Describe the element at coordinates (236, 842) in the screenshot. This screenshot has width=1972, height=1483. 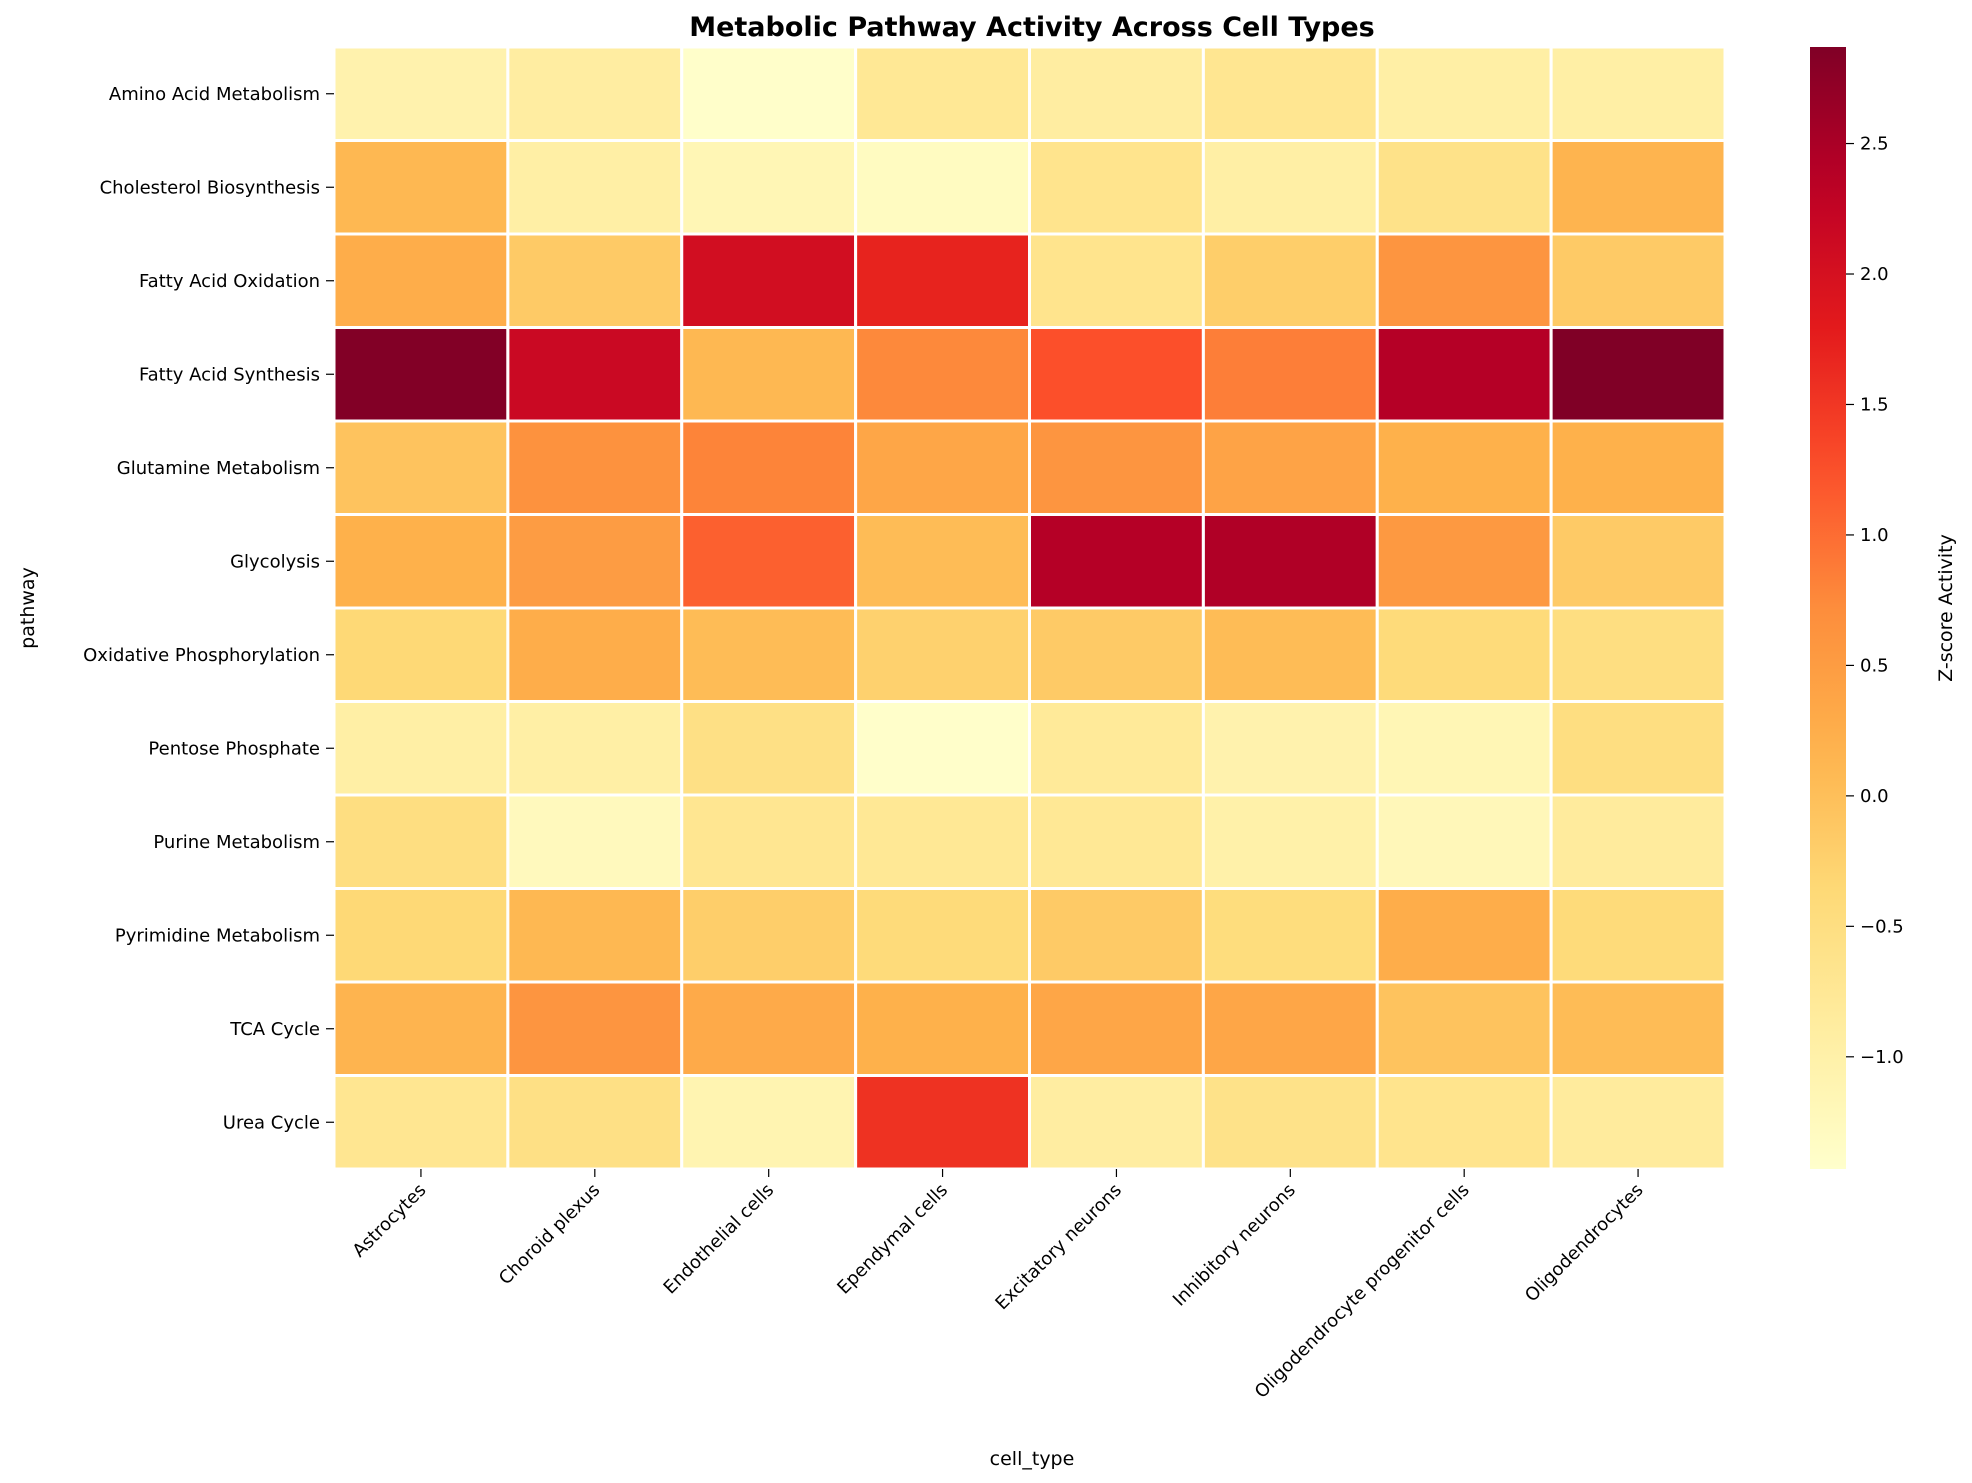
I see `row-label: Purine Metabolism` at that location.